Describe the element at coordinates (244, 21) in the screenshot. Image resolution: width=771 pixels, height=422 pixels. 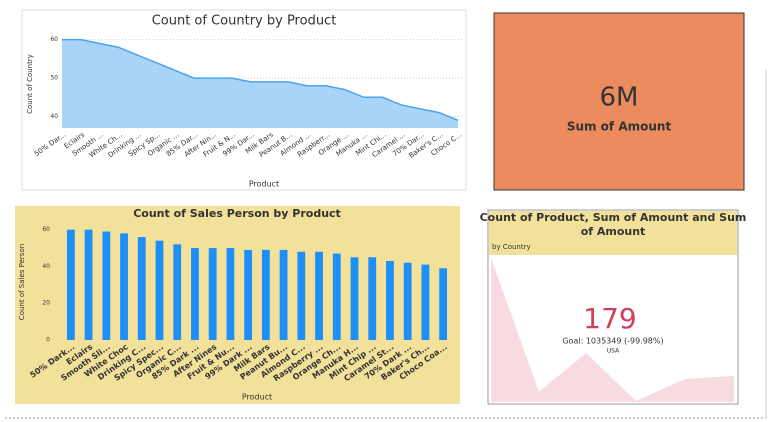
I see `chart-title: Count of Country by Product` at that location.